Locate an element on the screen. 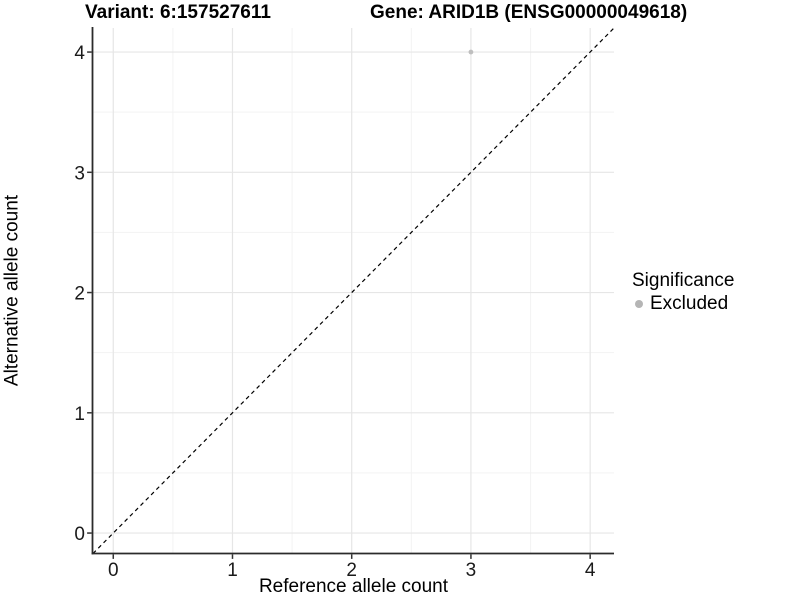 This screenshot has height=600, width=800. x-tick-label: 1 is located at coordinates (232, 570).